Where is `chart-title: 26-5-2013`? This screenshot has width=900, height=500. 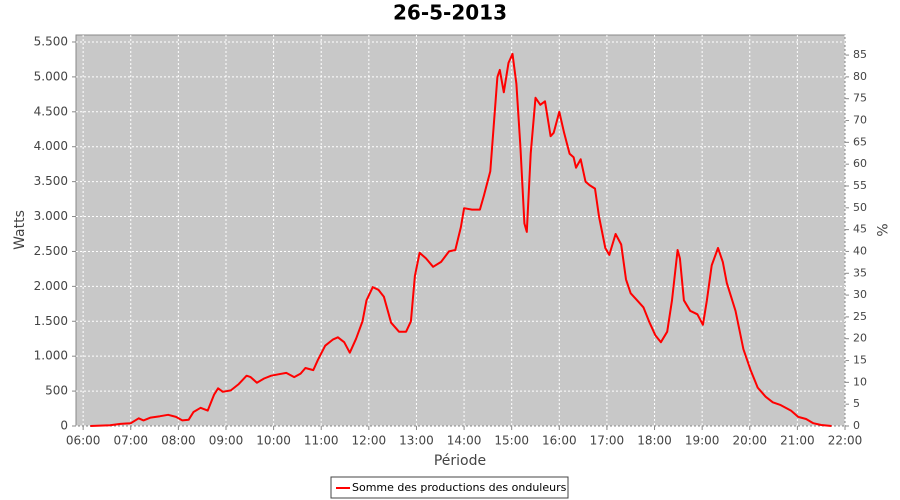 chart-title: 26-5-2013 is located at coordinates (450, 13).